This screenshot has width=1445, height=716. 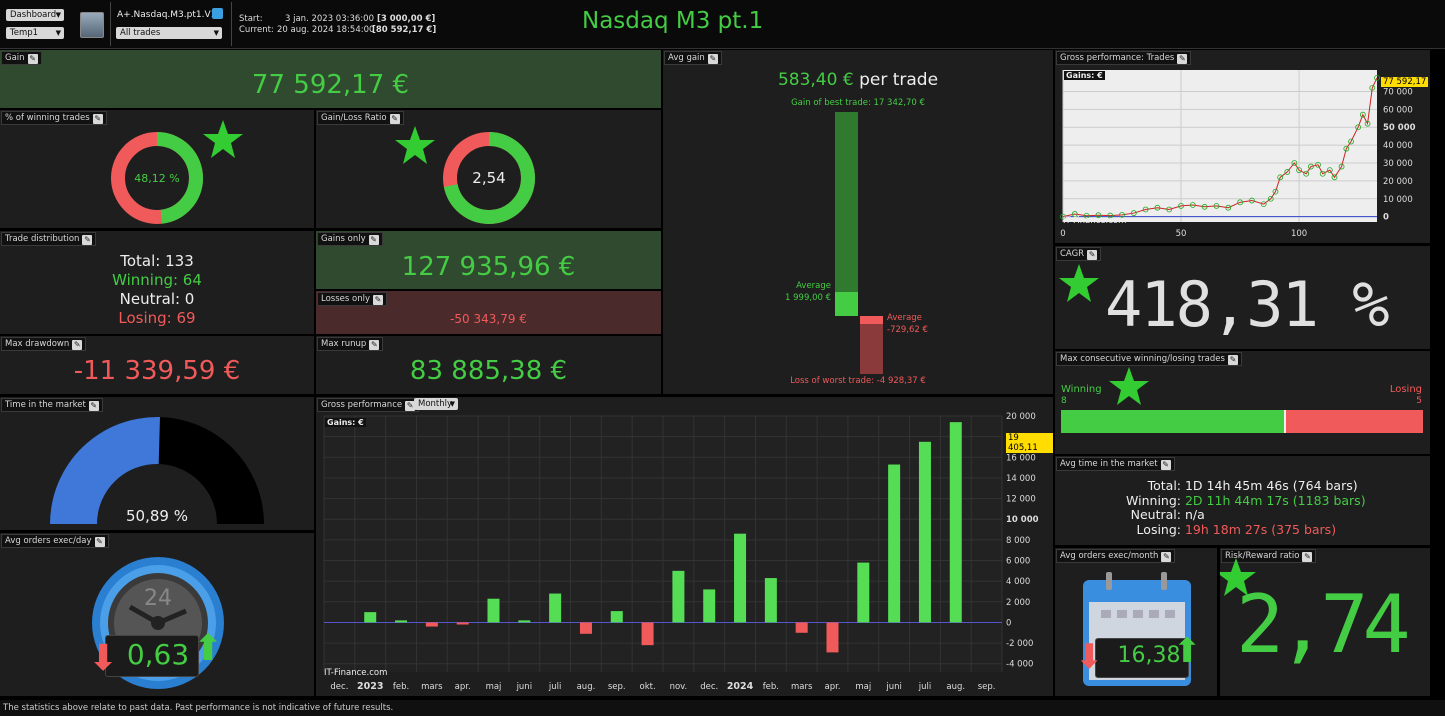 I want to click on y-tick-label: 40 000, so click(x=1398, y=146).